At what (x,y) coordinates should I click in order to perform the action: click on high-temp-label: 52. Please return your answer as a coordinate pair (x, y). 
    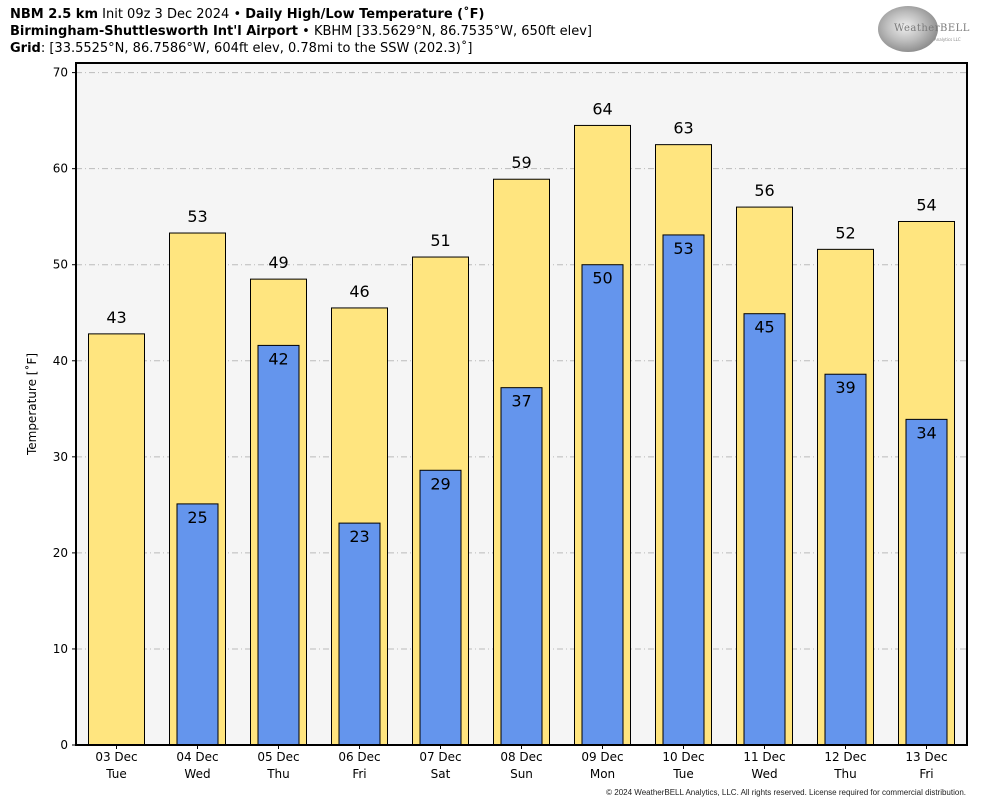
    Looking at the image, I should click on (845, 232).